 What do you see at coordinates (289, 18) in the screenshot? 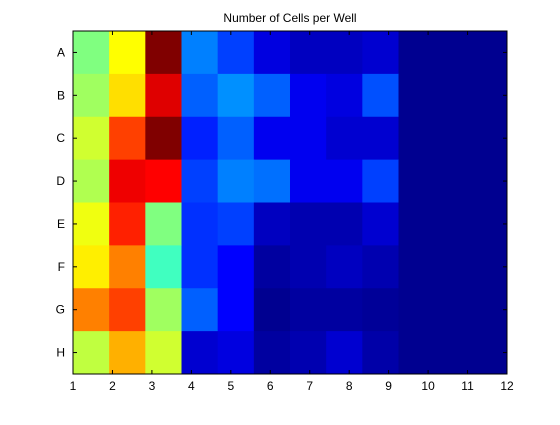
I see `chart-title: Number of Cells per Well` at bounding box center [289, 18].